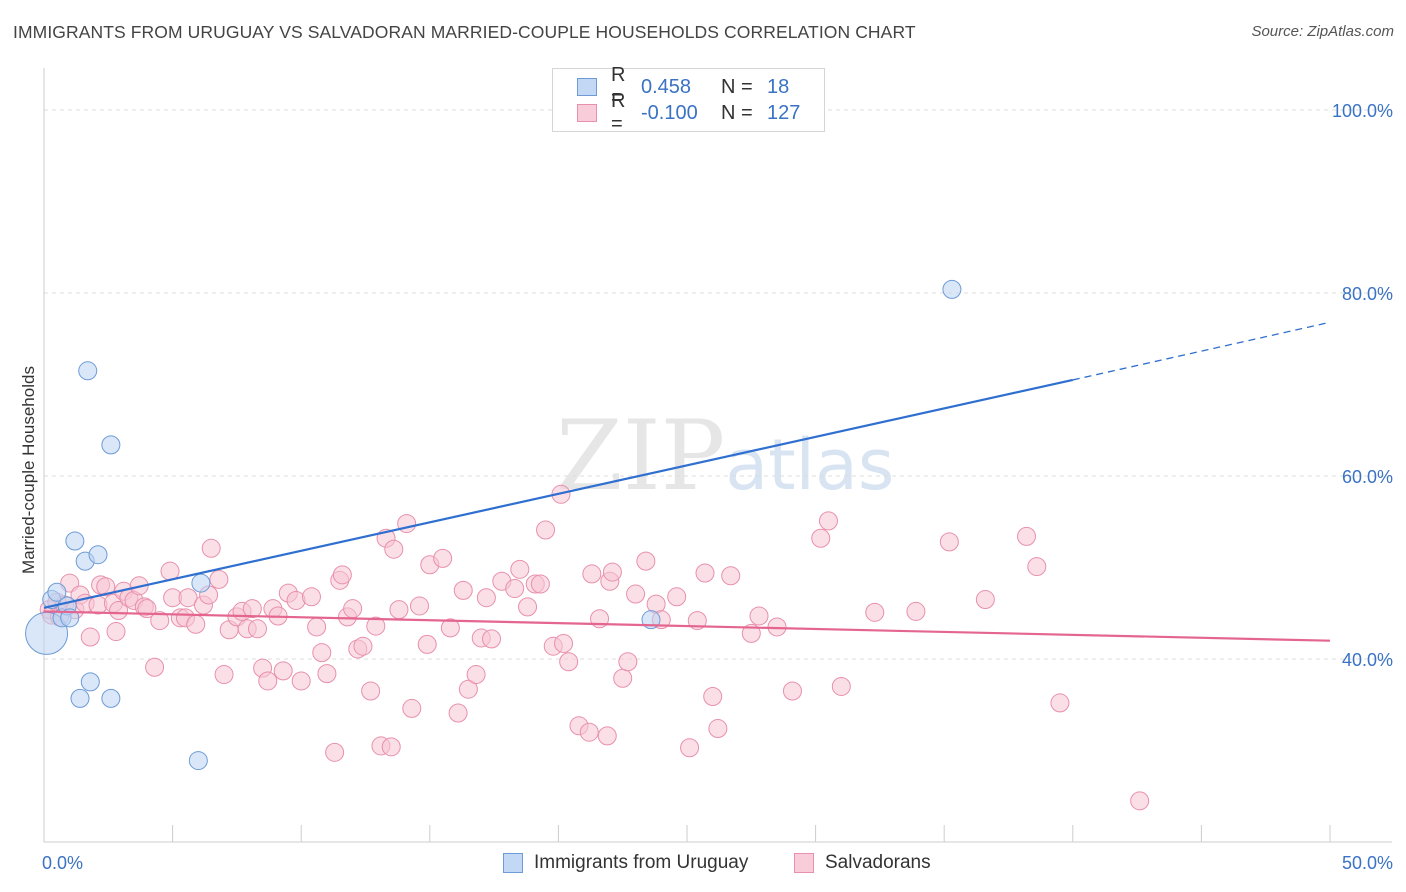 The height and width of the screenshot is (892, 1406). I want to click on source-label: Source: ZipAtlas.com, so click(1322, 31).